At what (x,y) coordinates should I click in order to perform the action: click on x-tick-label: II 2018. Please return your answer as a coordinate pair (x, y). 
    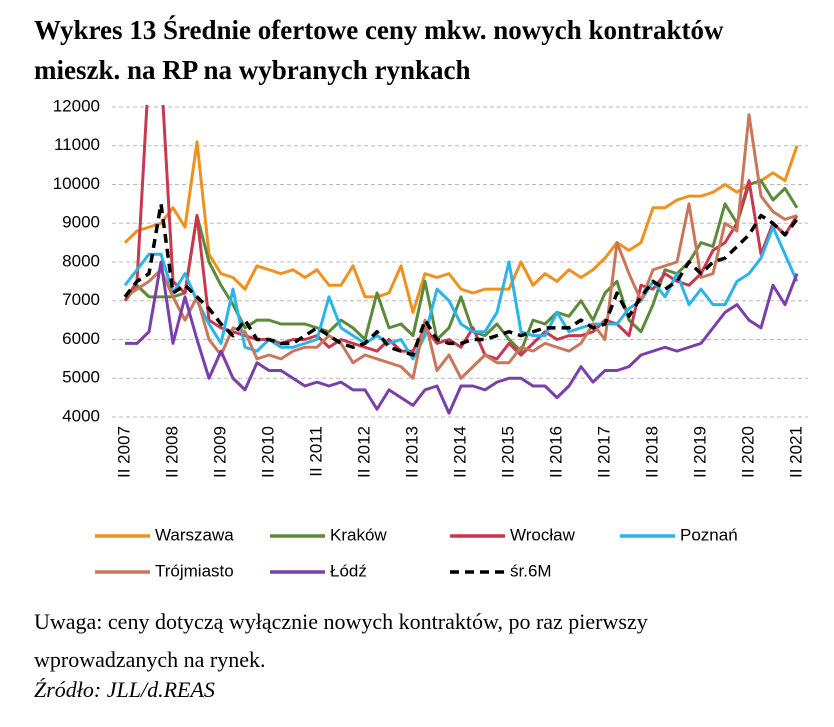
    Looking at the image, I should click on (651, 452).